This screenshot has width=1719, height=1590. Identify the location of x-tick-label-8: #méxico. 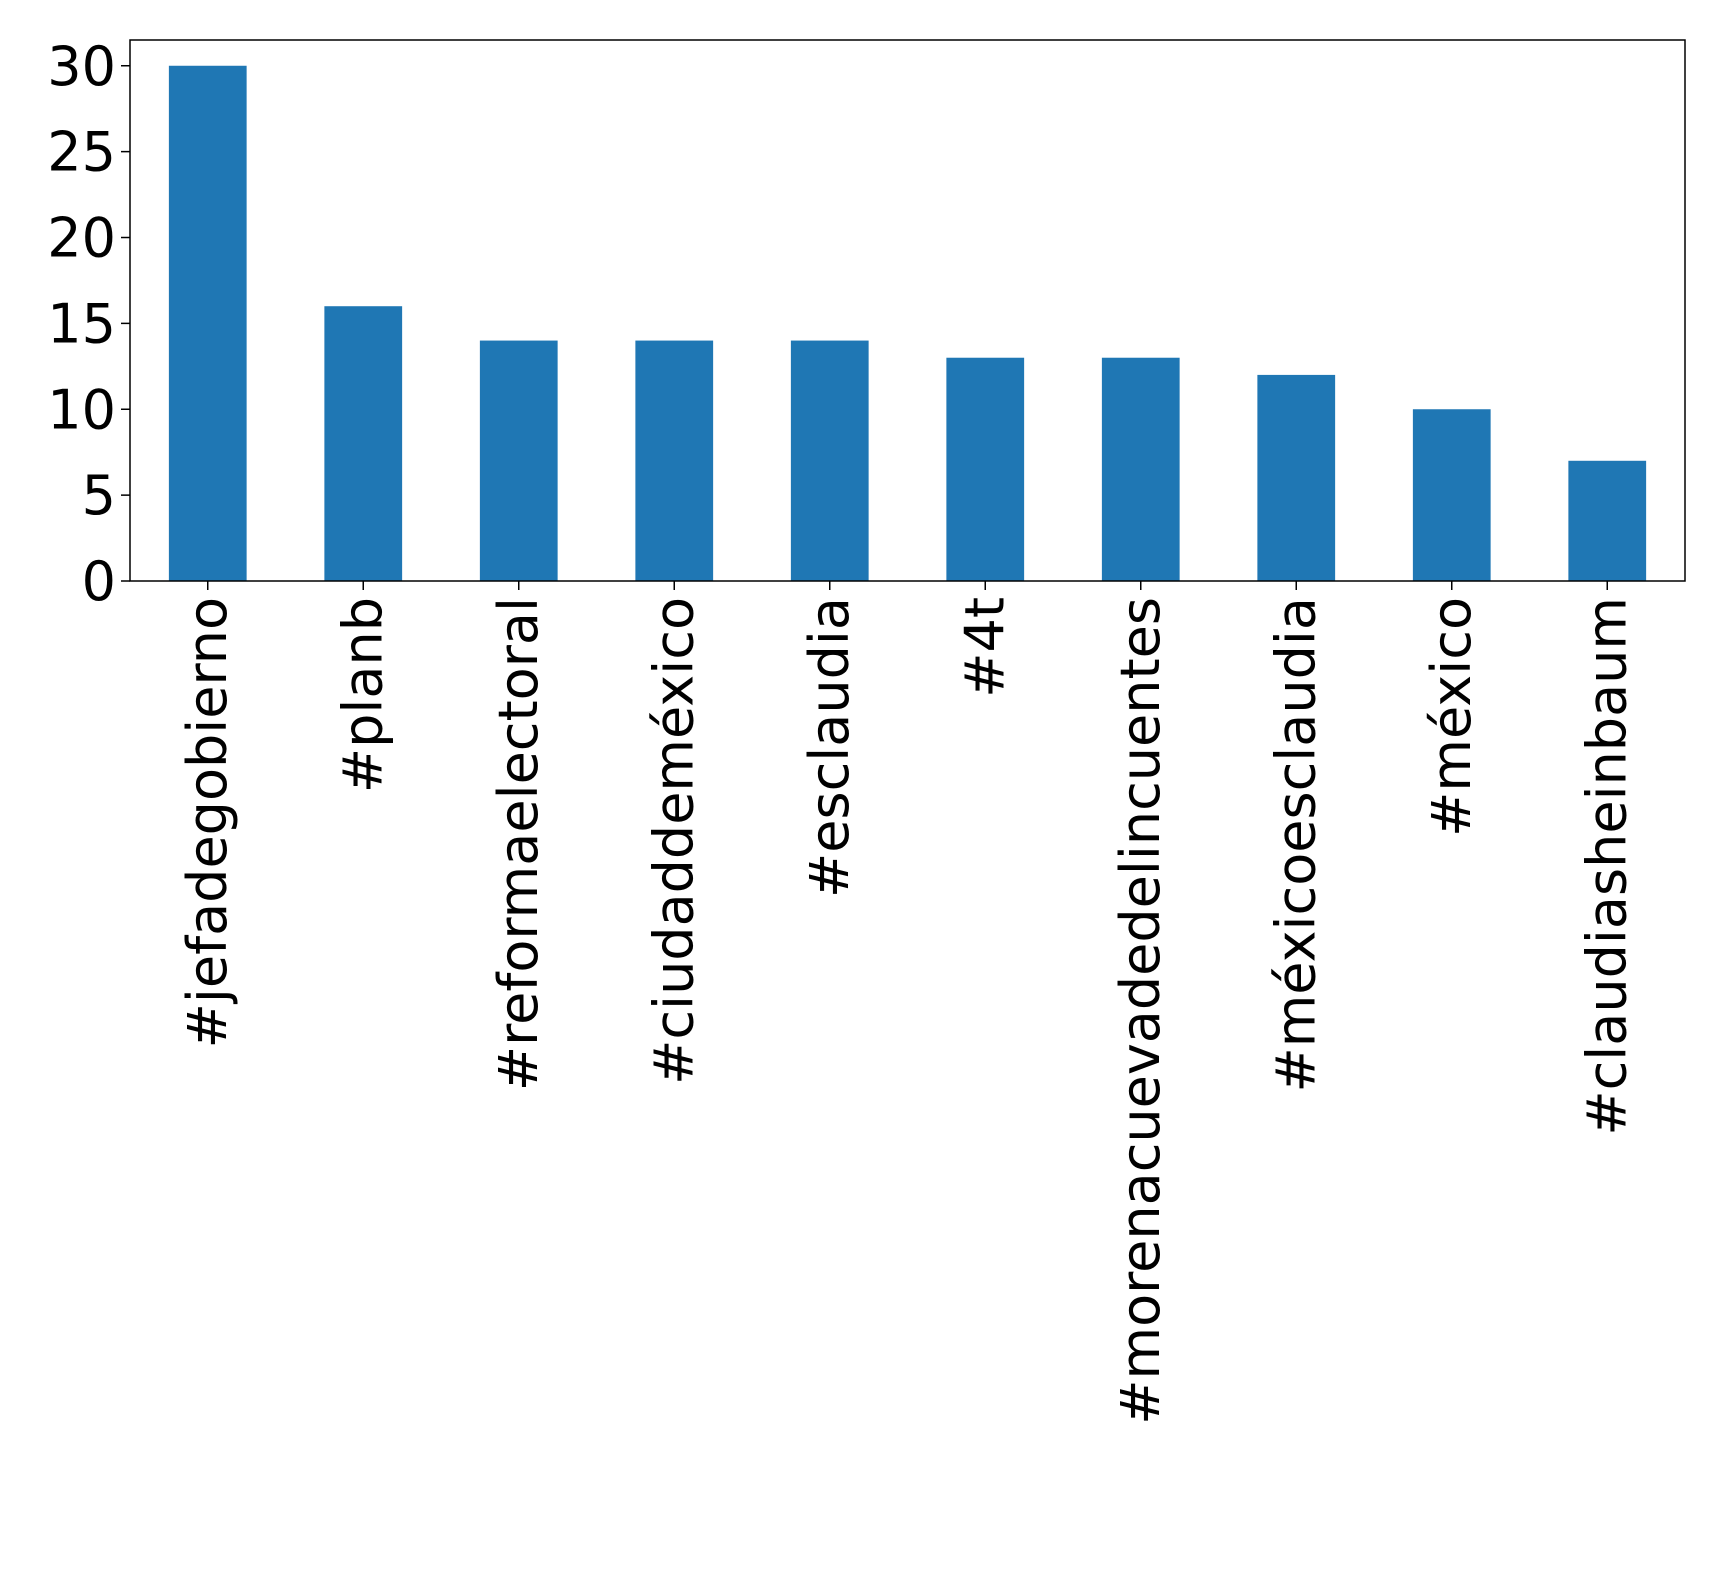
(1451, 717).